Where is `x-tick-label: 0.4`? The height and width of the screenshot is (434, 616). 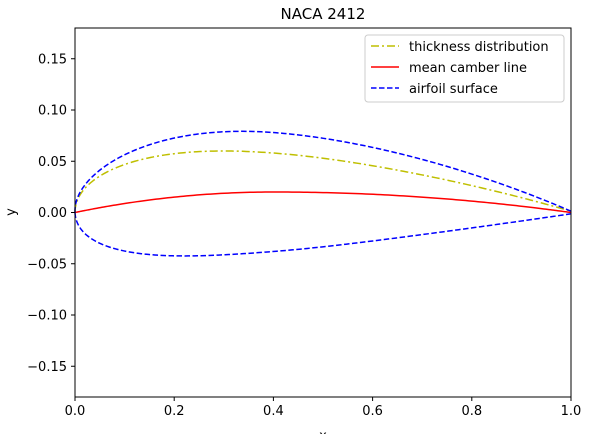 x-tick-label: 0.4 is located at coordinates (273, 411).